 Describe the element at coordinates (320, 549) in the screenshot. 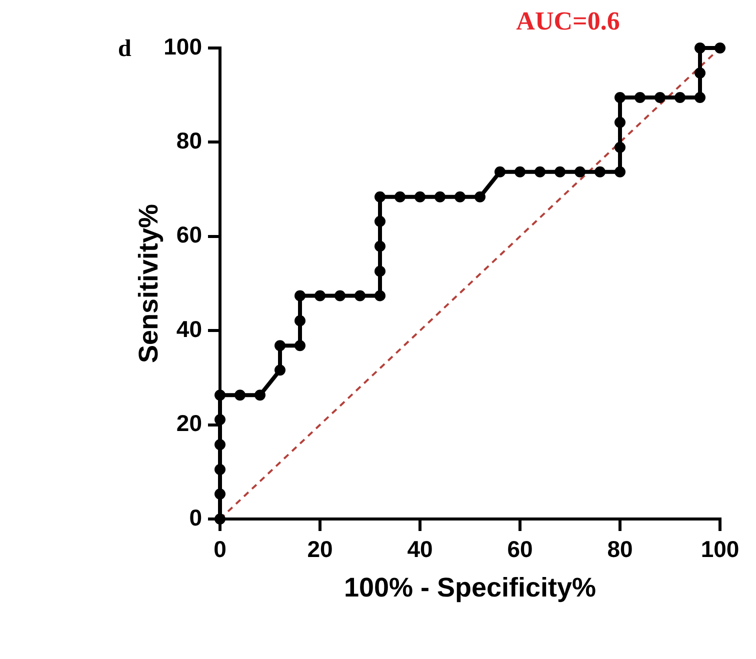

I see `x-tick-label: 20` at that location.